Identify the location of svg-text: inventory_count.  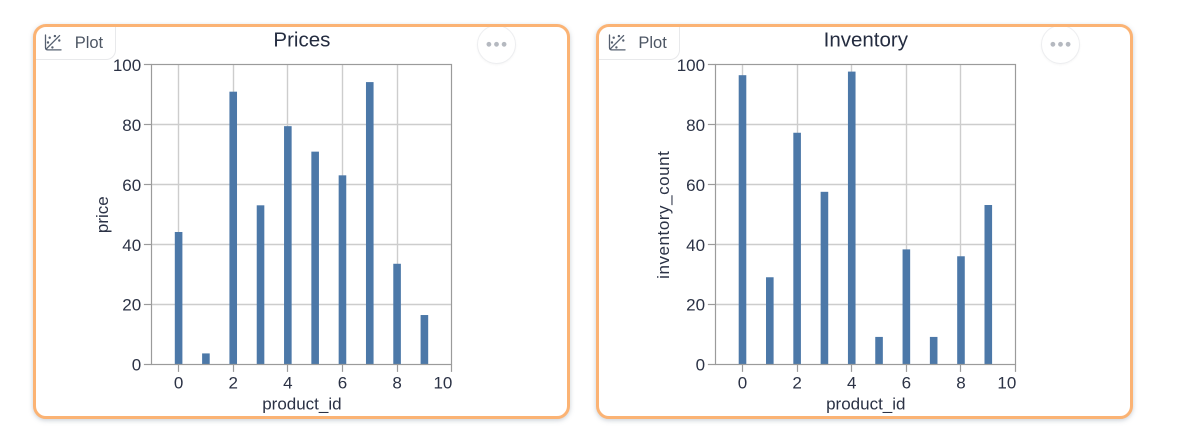
(663, 215).